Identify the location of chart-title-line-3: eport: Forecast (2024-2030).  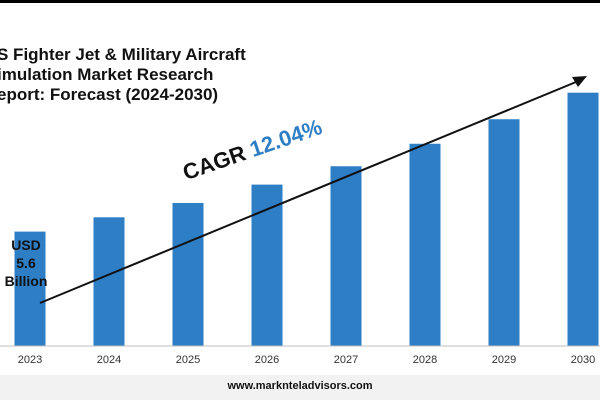
(109, 94).